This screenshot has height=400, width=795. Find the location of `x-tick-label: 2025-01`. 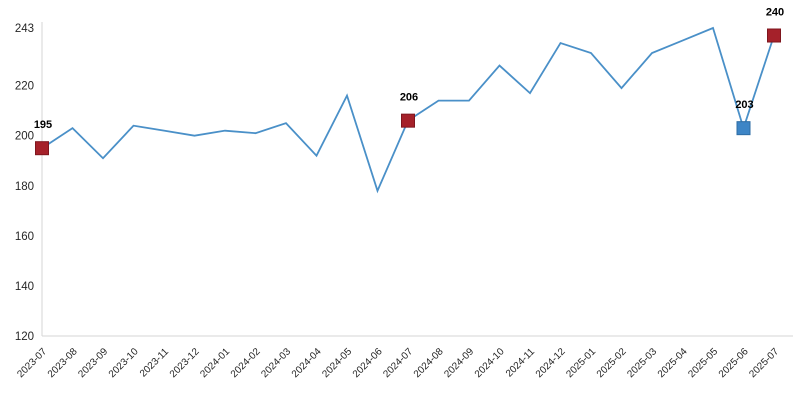

x-tick-label: 2025-01 is located at coordinates (581, 363).